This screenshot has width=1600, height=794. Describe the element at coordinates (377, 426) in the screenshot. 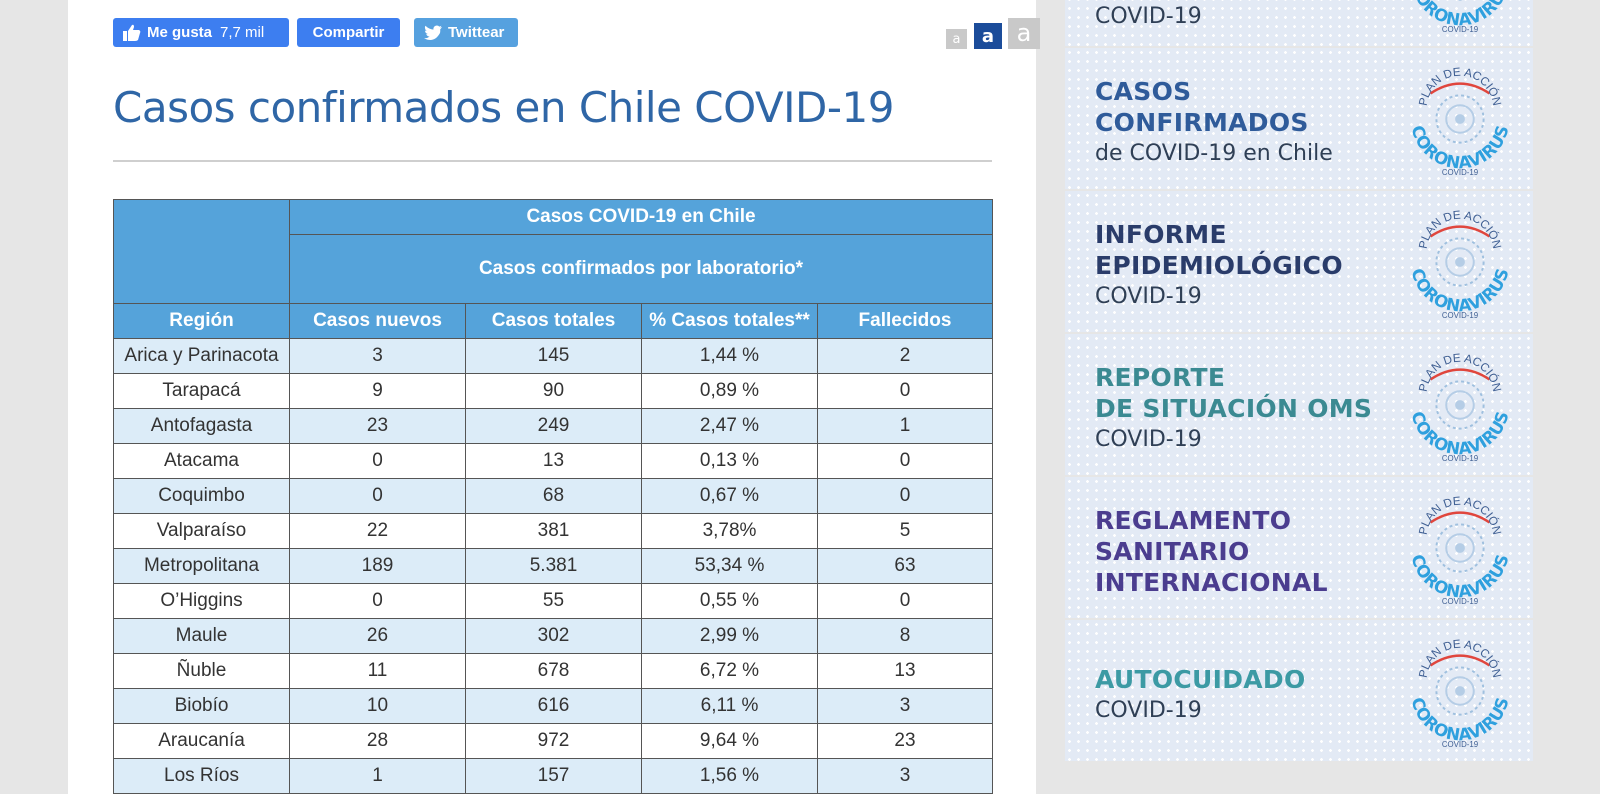

I see `new-cases-cell: 23` at that location.